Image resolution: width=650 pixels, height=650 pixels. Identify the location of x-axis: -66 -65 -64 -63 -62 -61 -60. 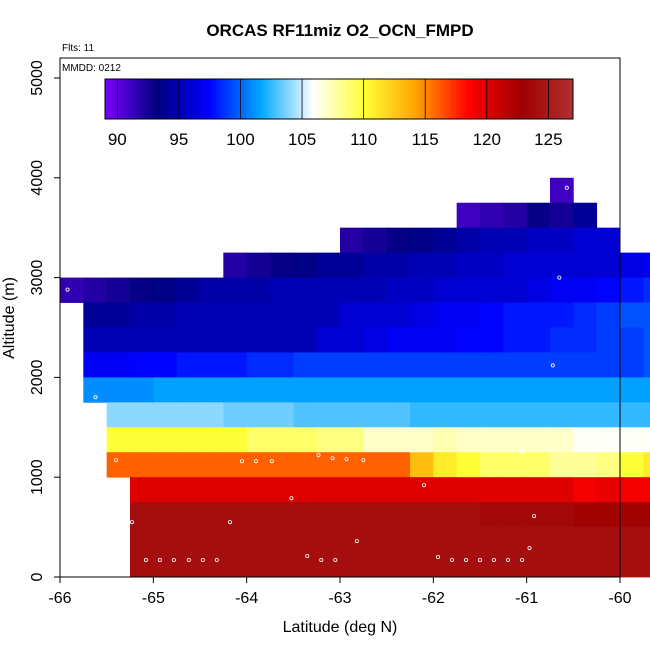
(340, 592).